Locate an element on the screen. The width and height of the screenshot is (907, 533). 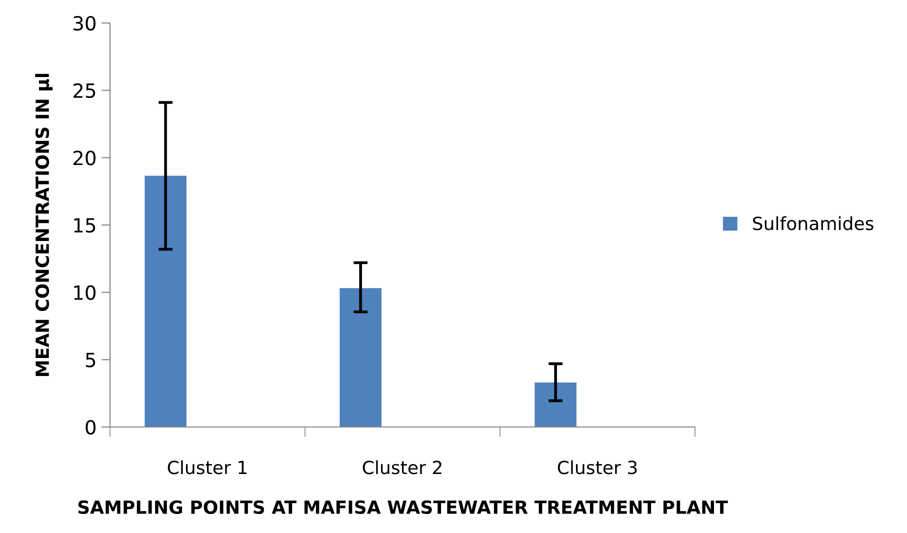
x-axis-title: SAMPLING POINTS AT MAFISA WASTEWATER TREATMENT PLANT is located at coordinates (403, 507).